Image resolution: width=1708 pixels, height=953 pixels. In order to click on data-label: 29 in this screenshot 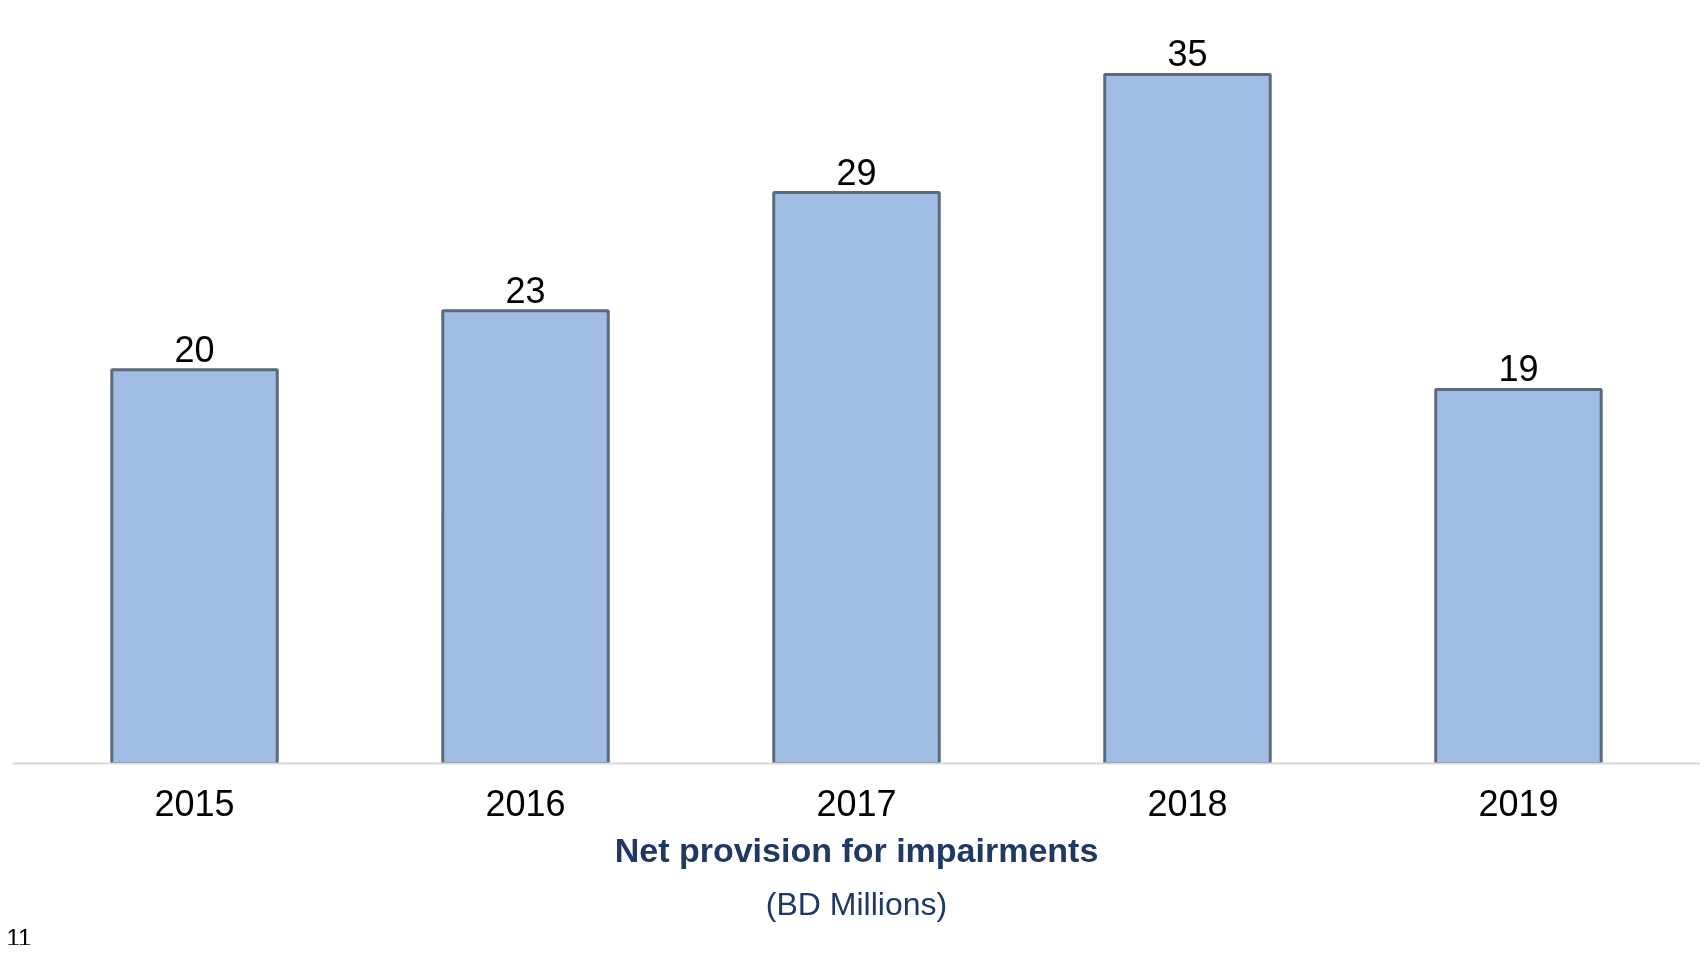, I will do `click(856, 172)`.